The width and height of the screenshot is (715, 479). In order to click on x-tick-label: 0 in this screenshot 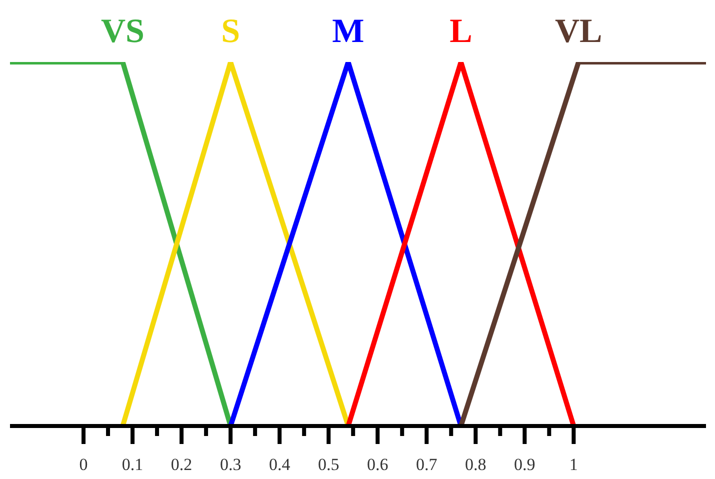, I will do `click(83, 464)`.